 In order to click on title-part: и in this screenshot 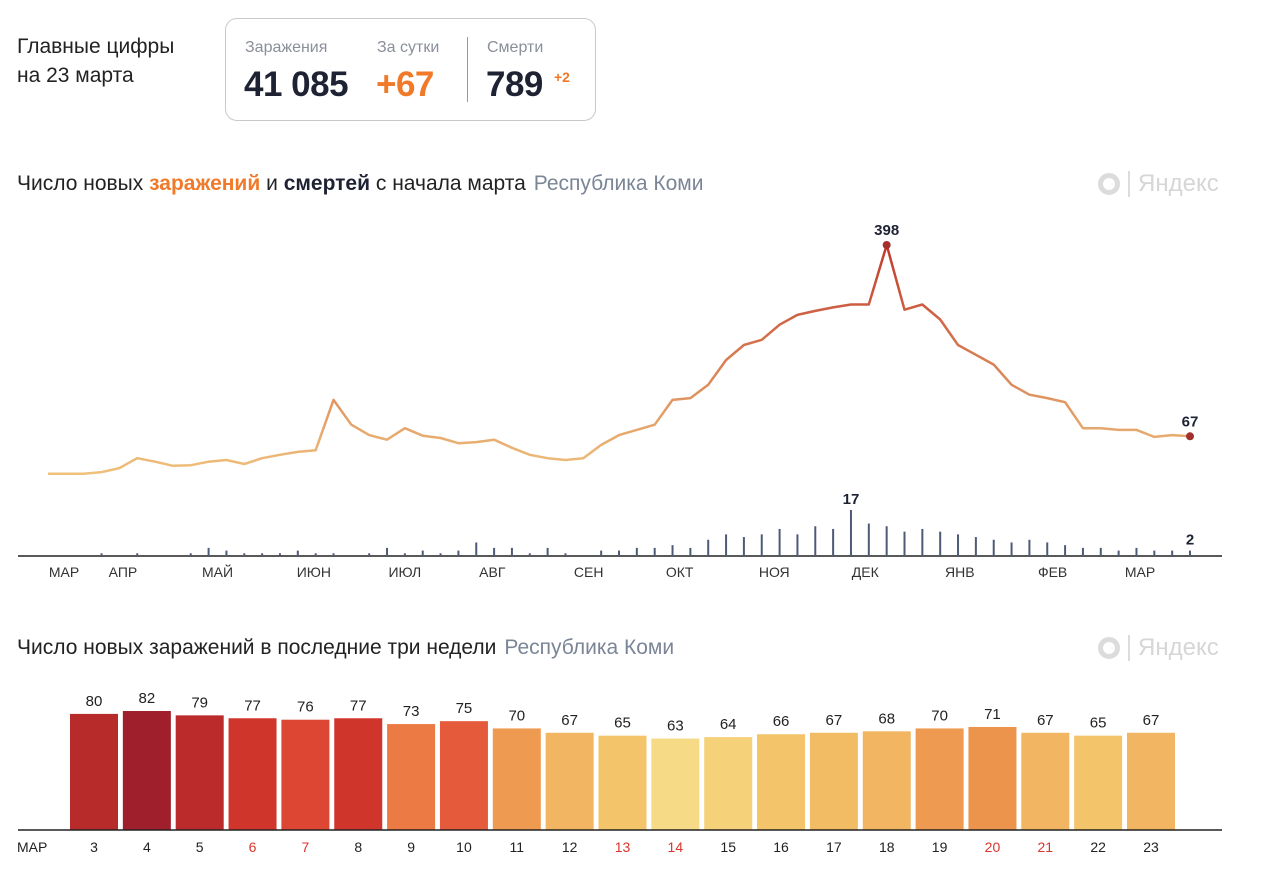, I will do `click(272, 183)`.